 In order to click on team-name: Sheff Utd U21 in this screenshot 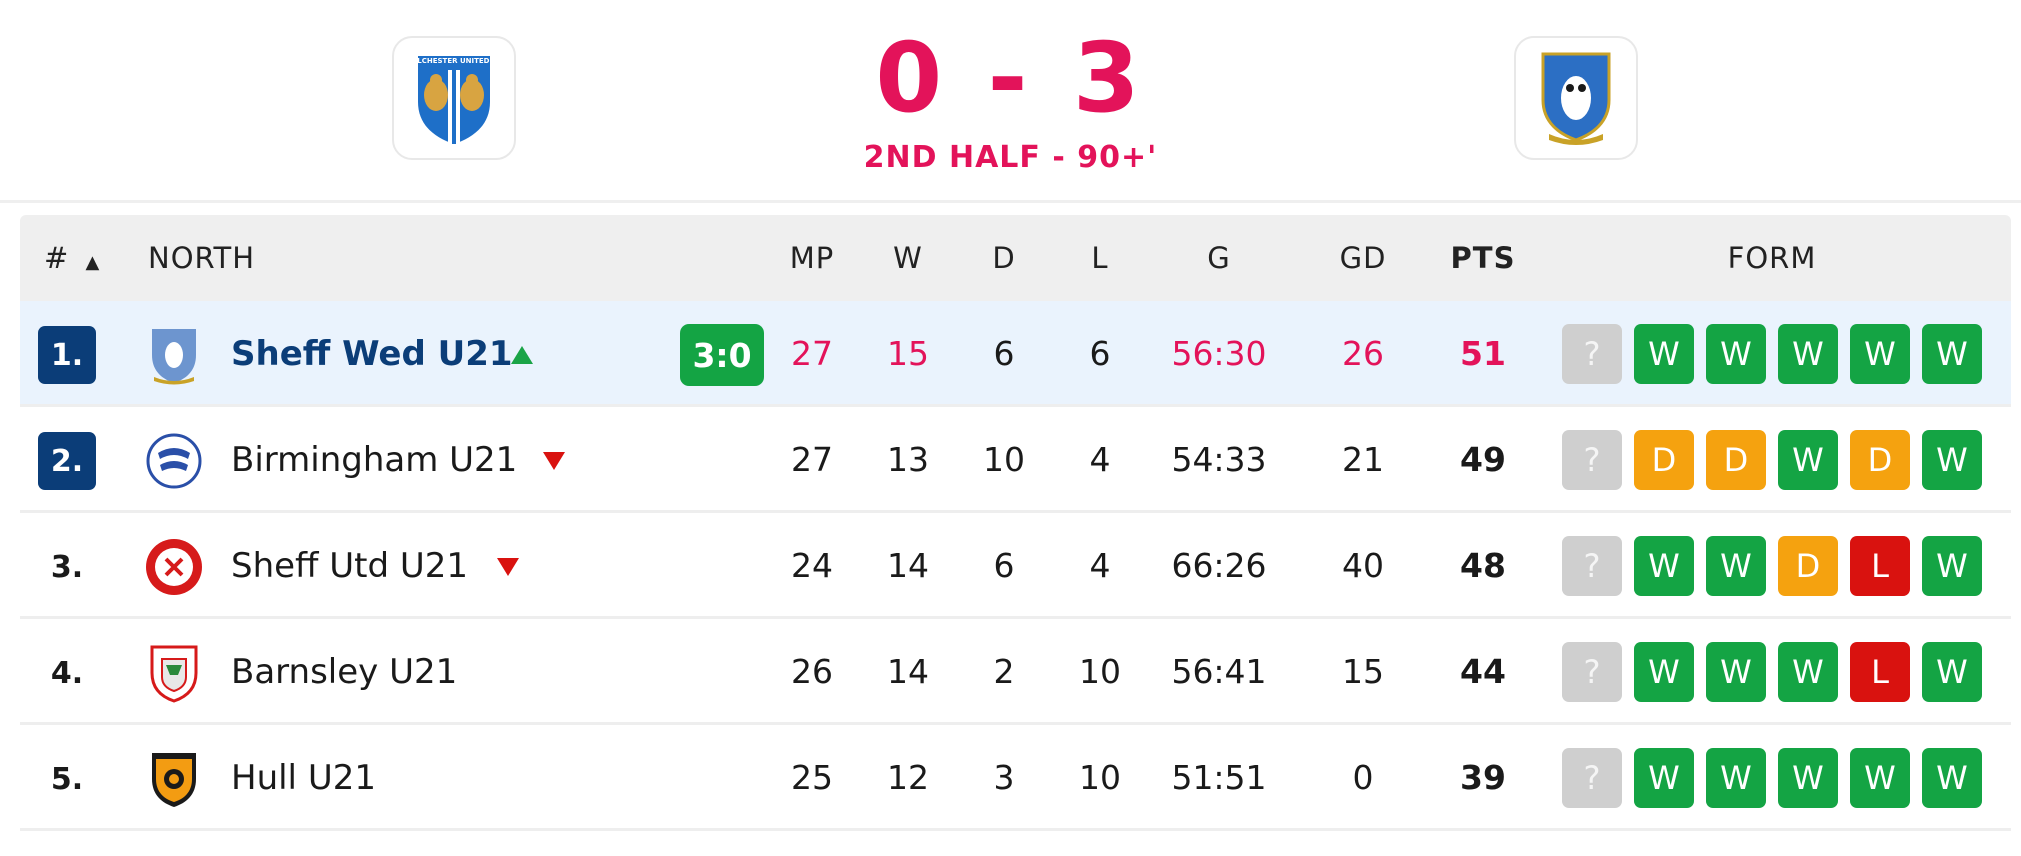, I will do `click(350, 566)`.